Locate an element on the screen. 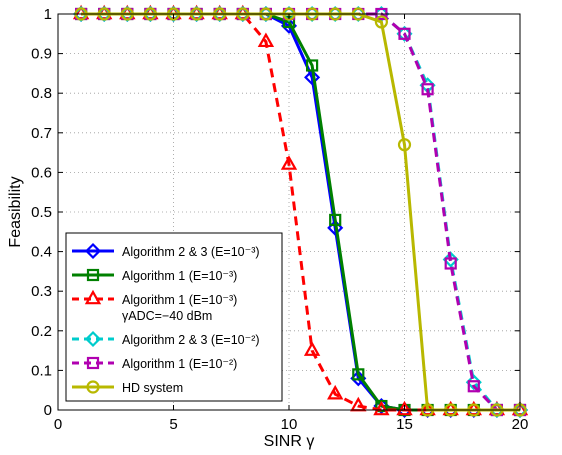 This screenshot has height=455, width=562. y-tick-label: 0.5 is located at coordinates (41, 212).